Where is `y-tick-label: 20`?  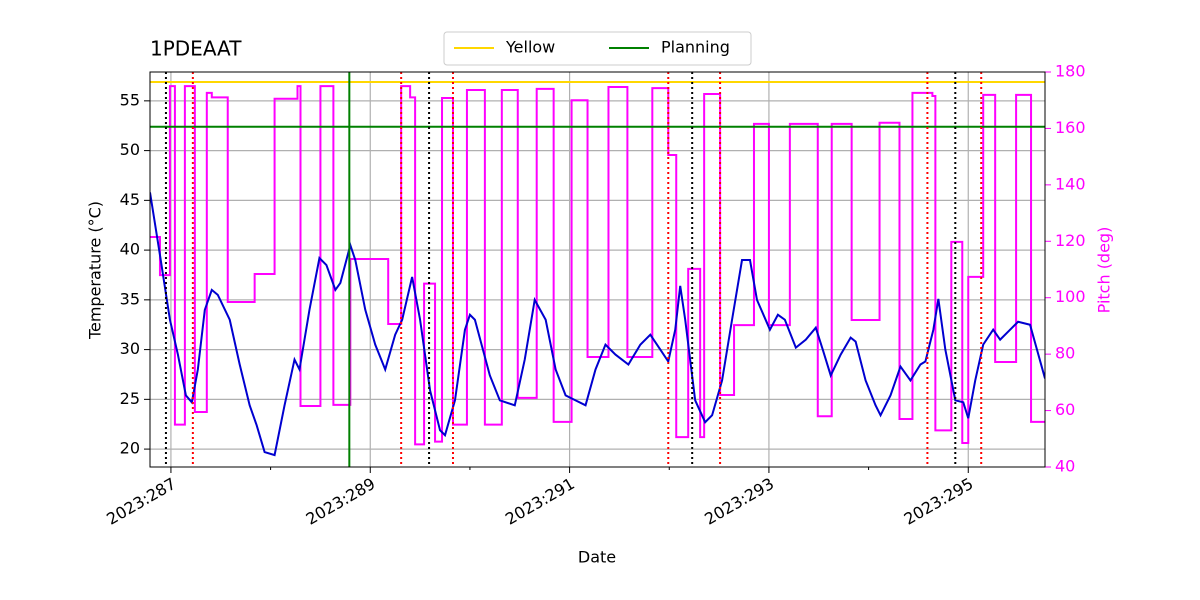
y-tick-label: 20 is located at coordinates (130, 448).